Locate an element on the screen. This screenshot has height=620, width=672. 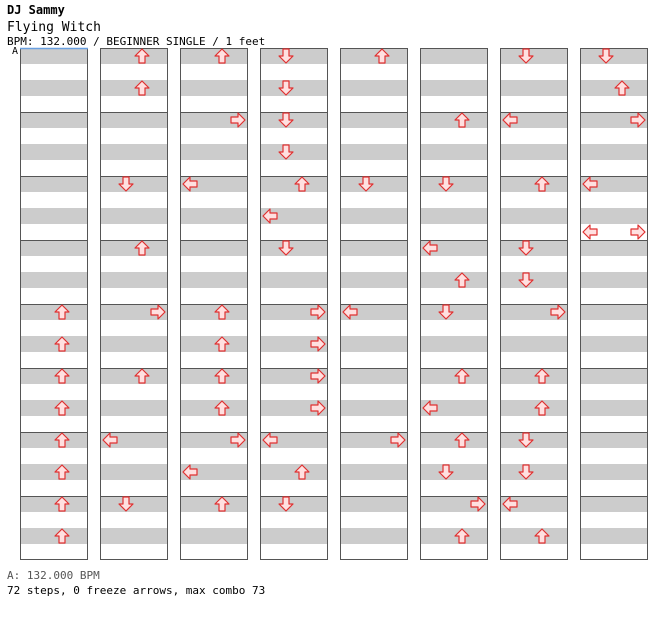
bpm-marker-label: A is located at coordinates (15, 51).